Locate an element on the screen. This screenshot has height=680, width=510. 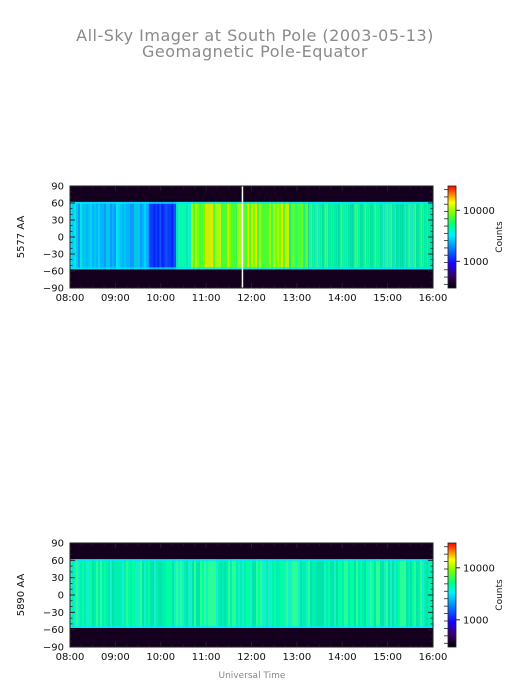
y-tick-label: 30 is located at coordinates (57, 578).